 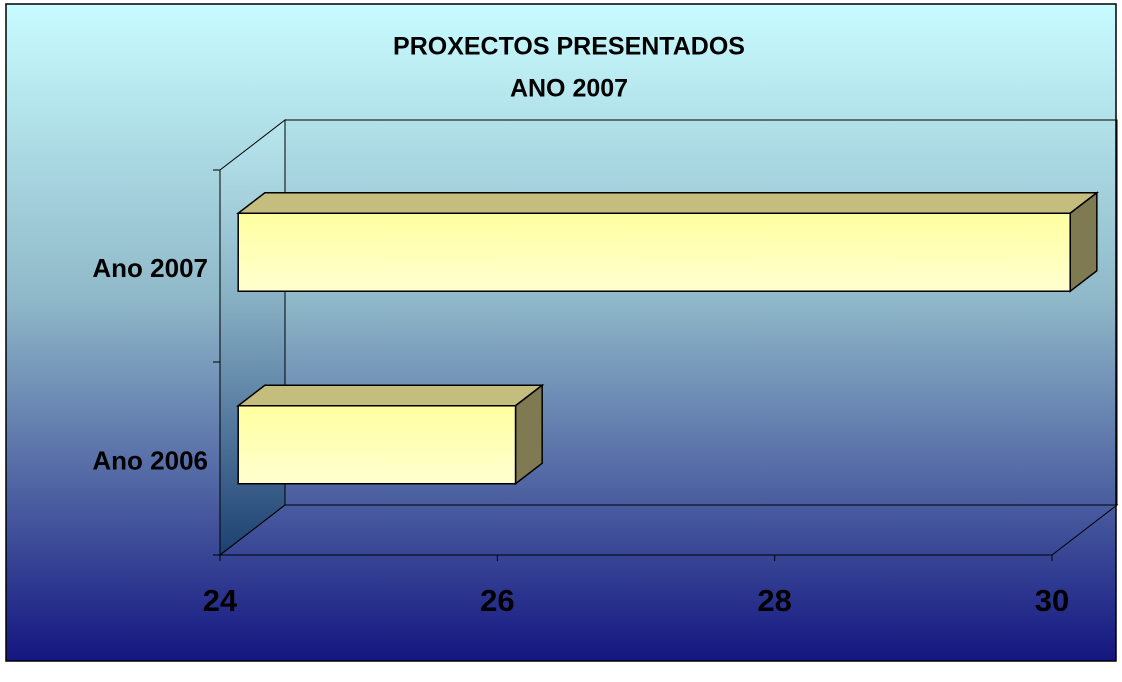 What do you see at coordinates (497, 600) in the screenshot?
I see `x-tick-label: 26` at bounding box center [497, 600].